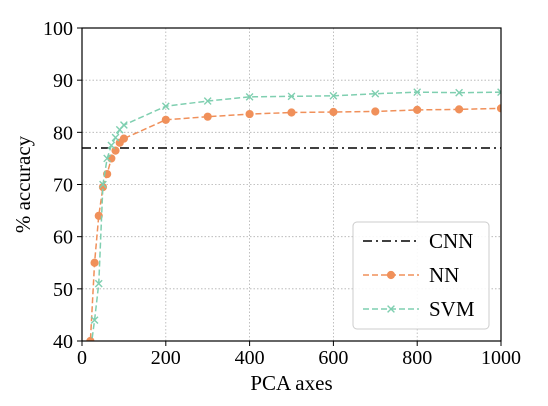 This screenshot has height=406, width=548. Describe the element at coordinates (82, 358) in the screenshot. I see `x-tick-label: 0` at that location.